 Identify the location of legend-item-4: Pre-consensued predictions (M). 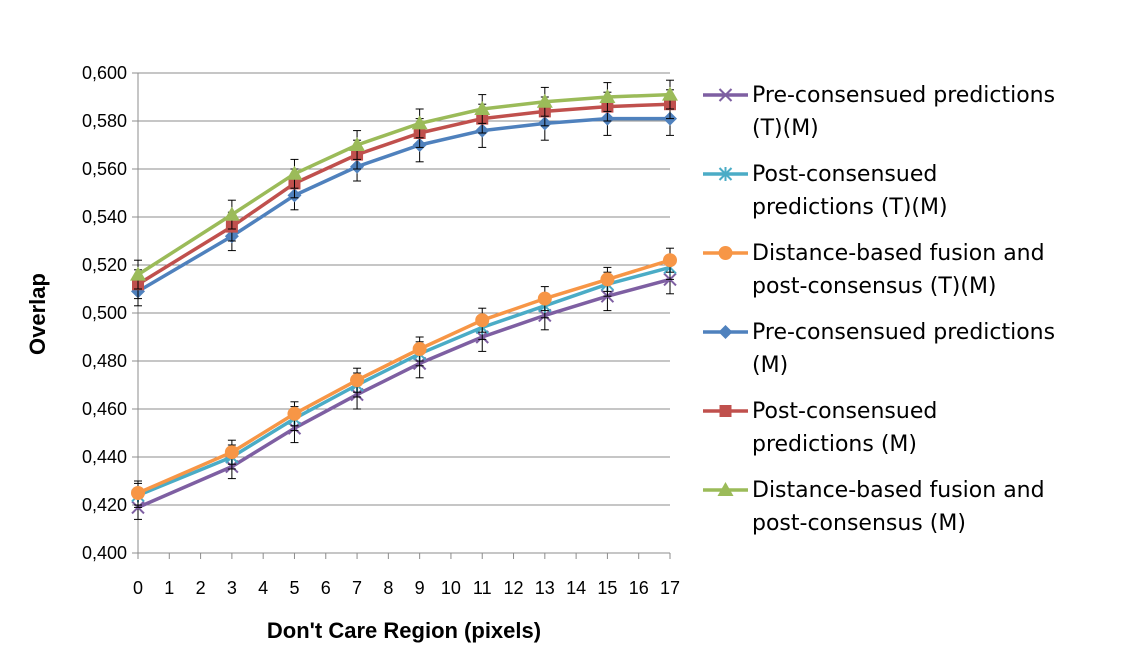
(879, 349).